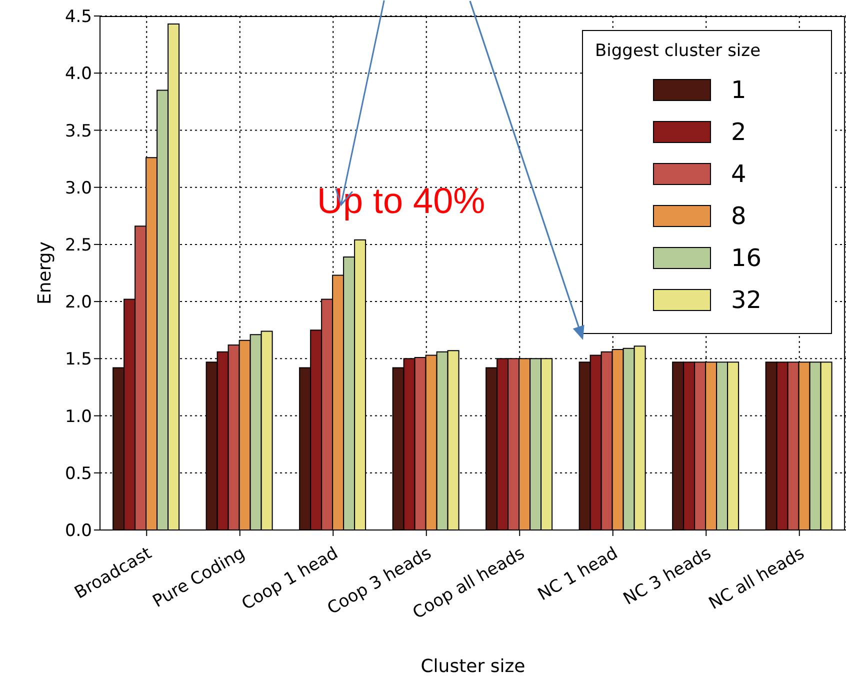 The width and height of the screenshot is (846, 683). Describe the element at coordinates (78, 131) in the screenshot. I see `y-tick-label: 3.5` at that location.